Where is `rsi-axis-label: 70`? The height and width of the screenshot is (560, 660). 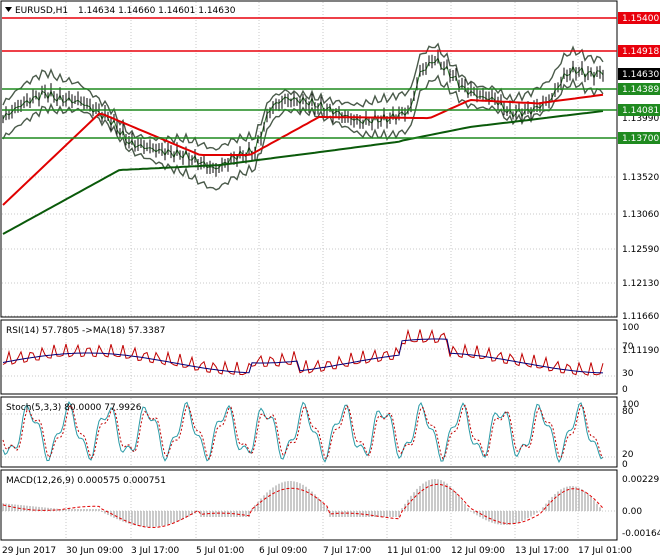
rsi-axis-label: 70 is located at coordinates (628, 347).